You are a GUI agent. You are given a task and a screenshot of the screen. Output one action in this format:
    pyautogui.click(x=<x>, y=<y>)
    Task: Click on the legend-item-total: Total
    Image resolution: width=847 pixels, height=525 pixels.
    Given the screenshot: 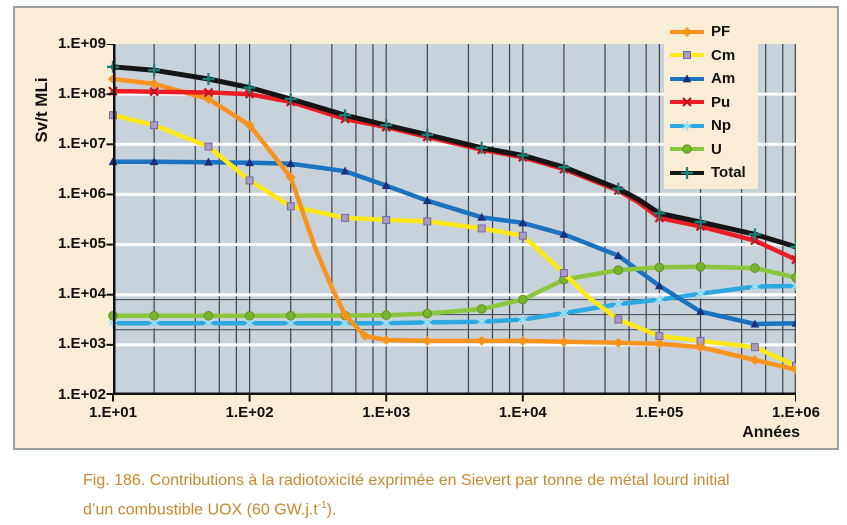 What is the action you would take?
    pyautogui.click(x=714, y=173)
    